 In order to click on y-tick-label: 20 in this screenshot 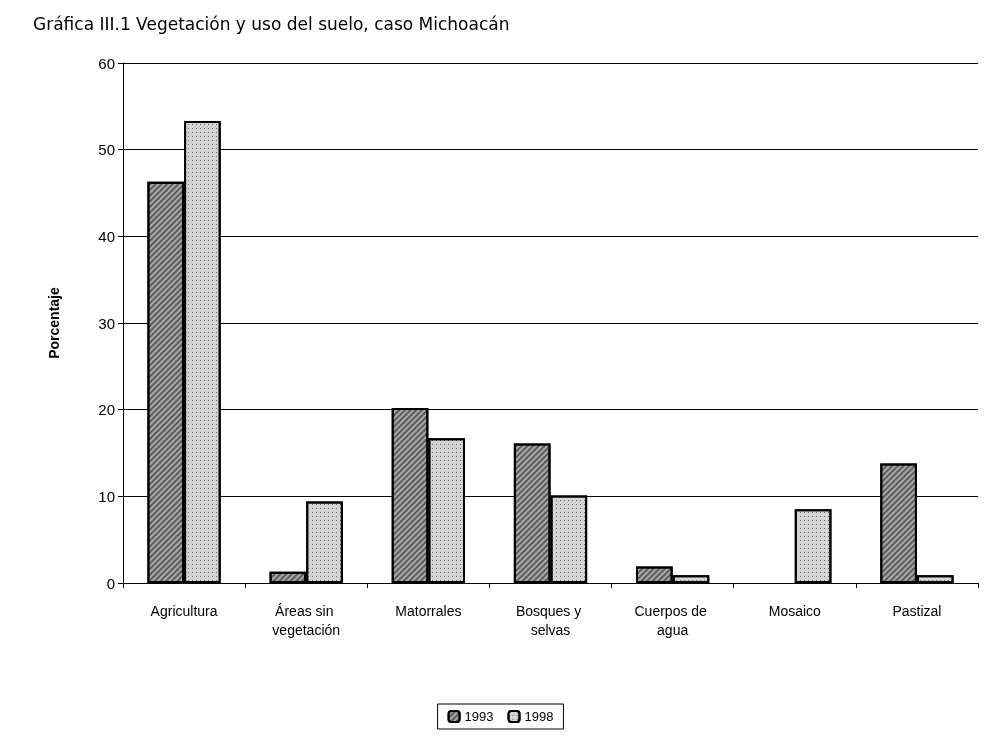, I will do `click(106, 410)`.